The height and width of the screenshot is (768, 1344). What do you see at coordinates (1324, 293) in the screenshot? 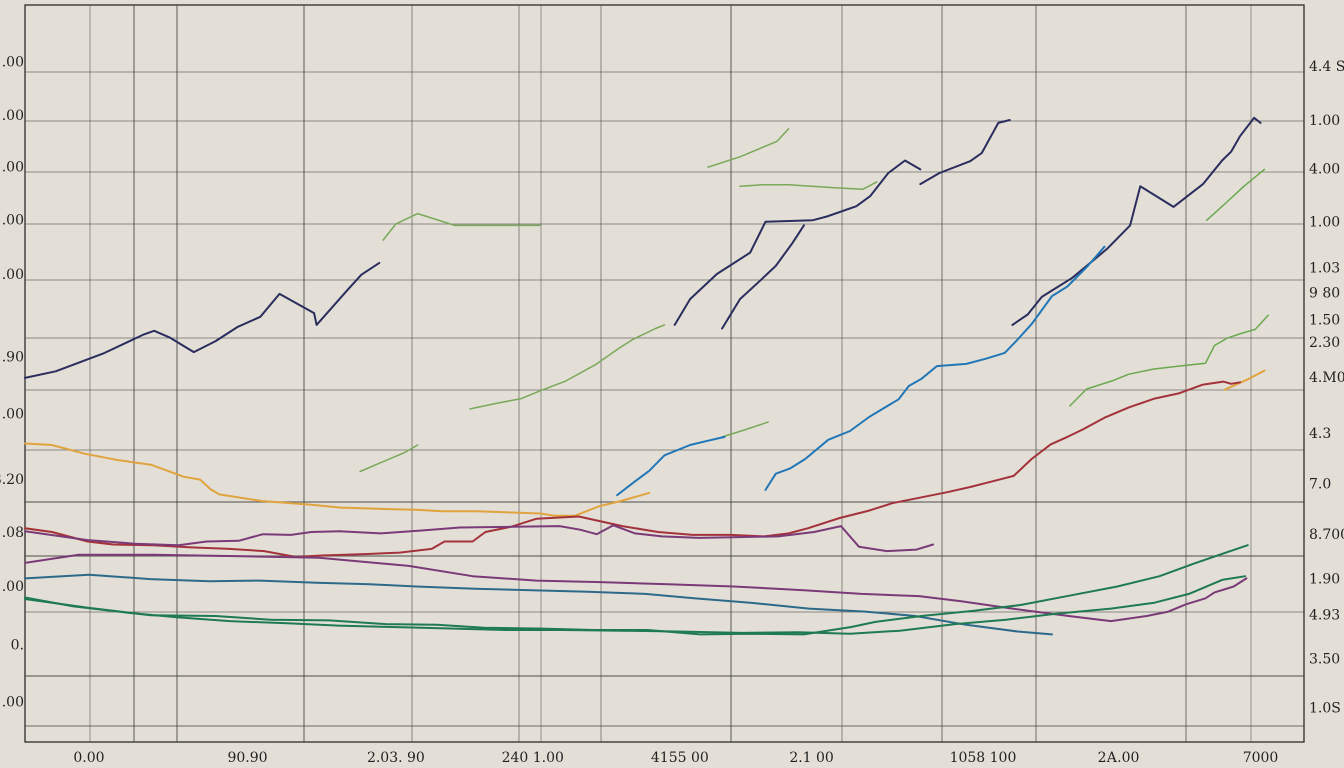
I see `y-tick-label-right: 9 80` at bounding box center [1324, 293].